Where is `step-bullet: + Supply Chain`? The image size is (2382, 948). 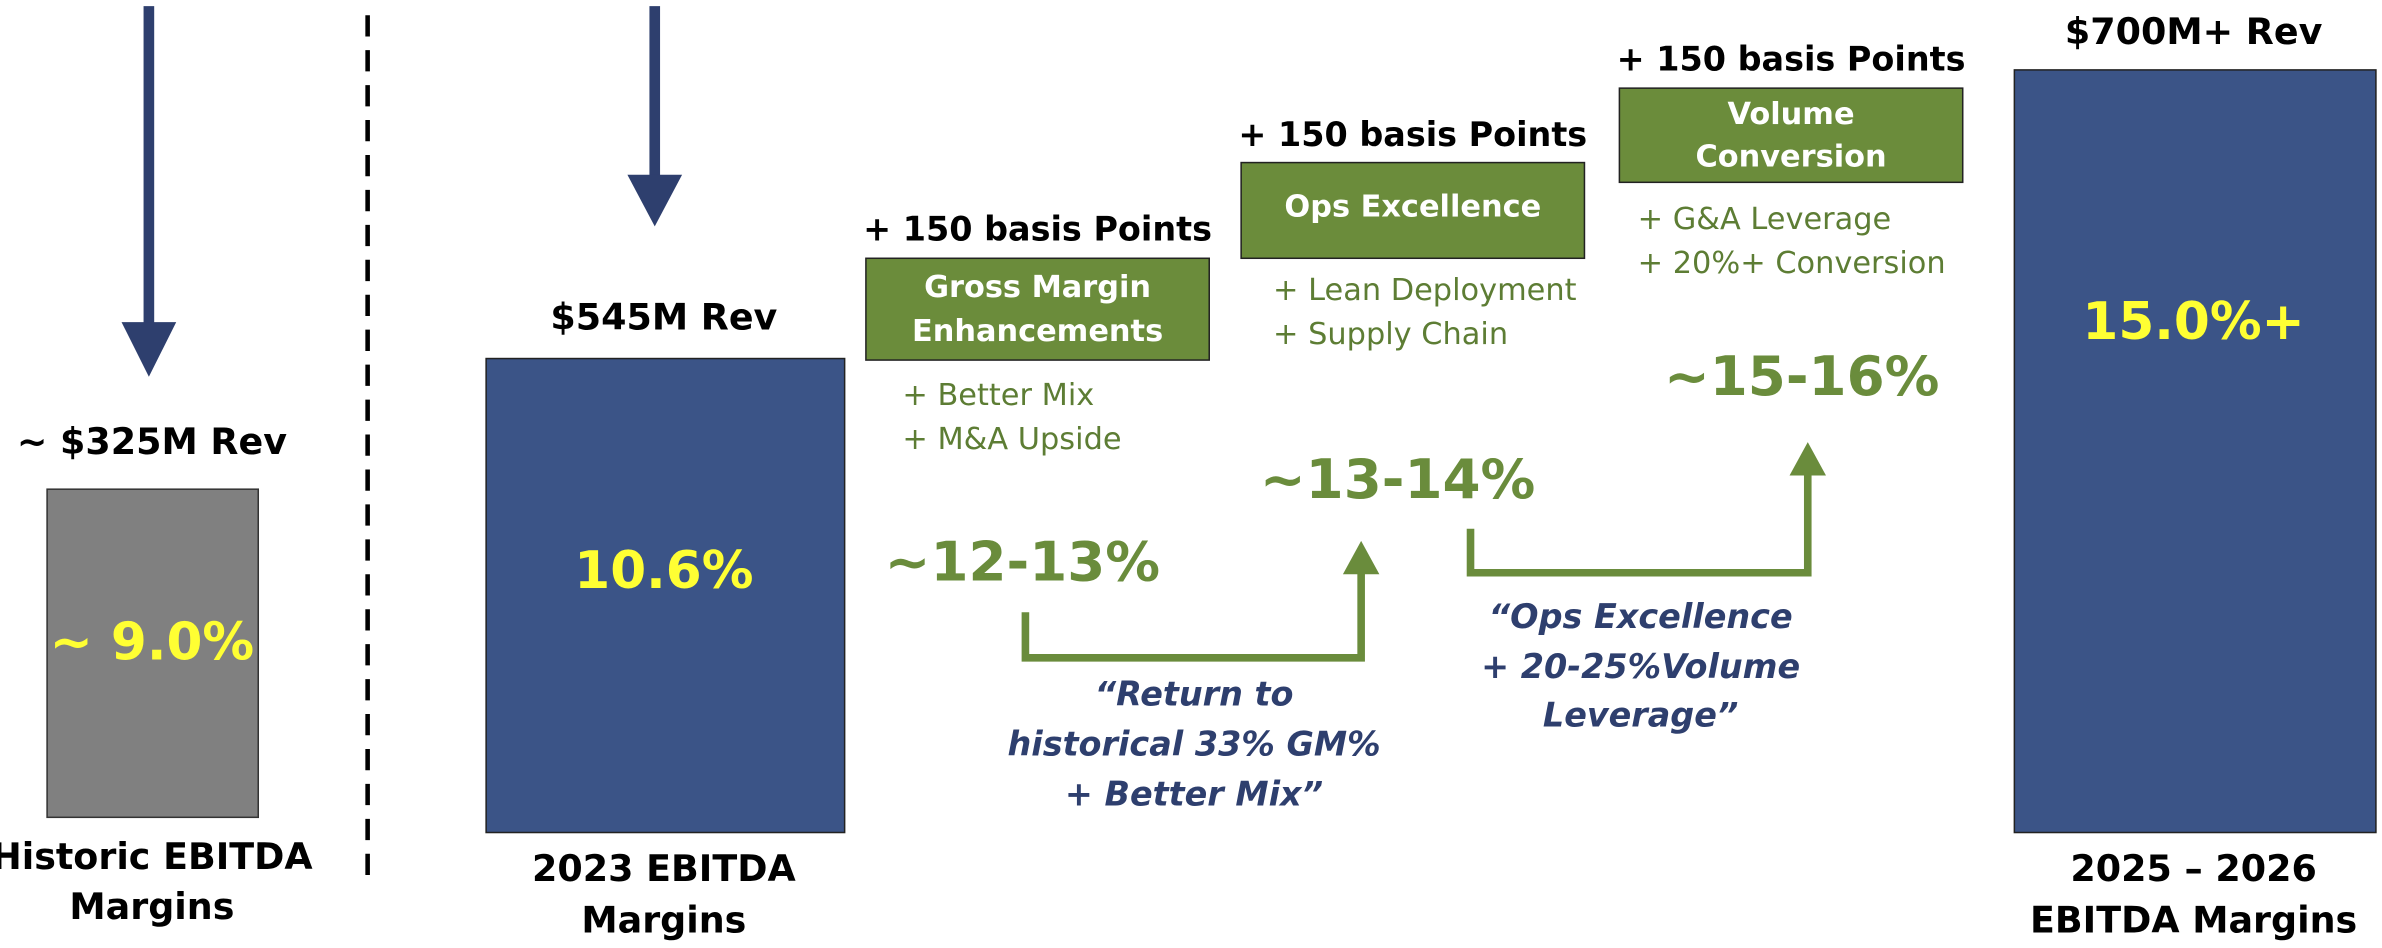
step-bullet: + Supply Chain is located at coordinates (1390, 334).